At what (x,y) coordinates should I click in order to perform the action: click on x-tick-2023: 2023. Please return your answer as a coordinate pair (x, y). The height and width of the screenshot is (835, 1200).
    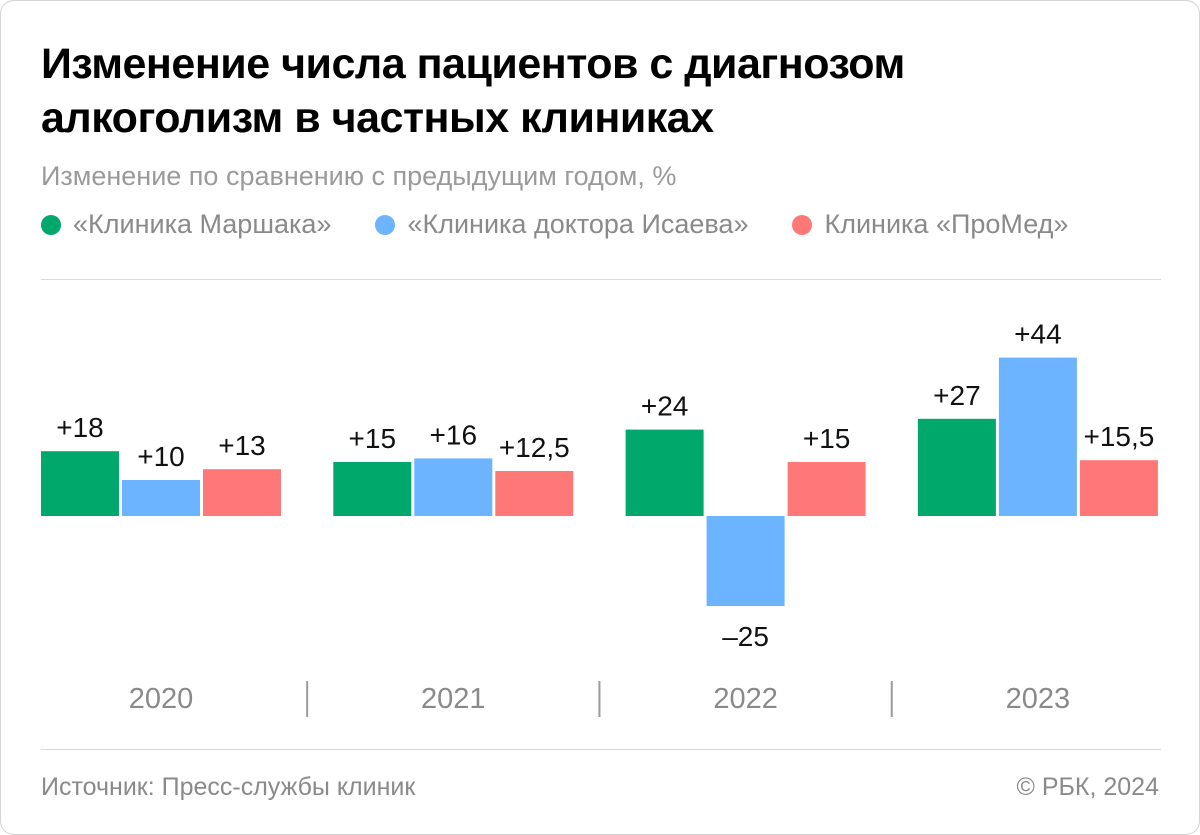
    Looking at the image, I should click on (1038, 699).